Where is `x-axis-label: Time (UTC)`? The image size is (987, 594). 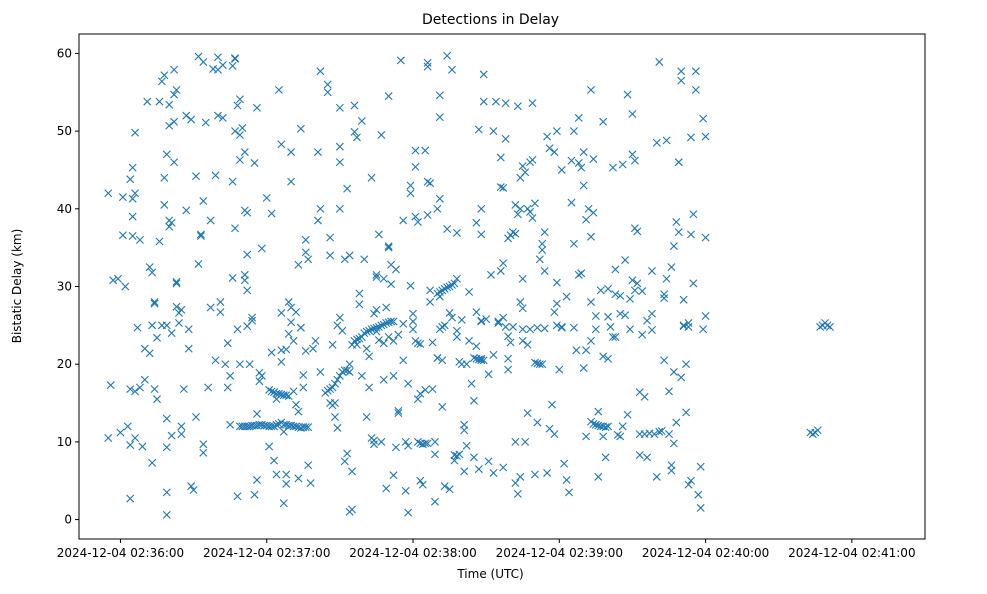 x-axis-label: Time (UTC) is located at coordinates (489, 574).